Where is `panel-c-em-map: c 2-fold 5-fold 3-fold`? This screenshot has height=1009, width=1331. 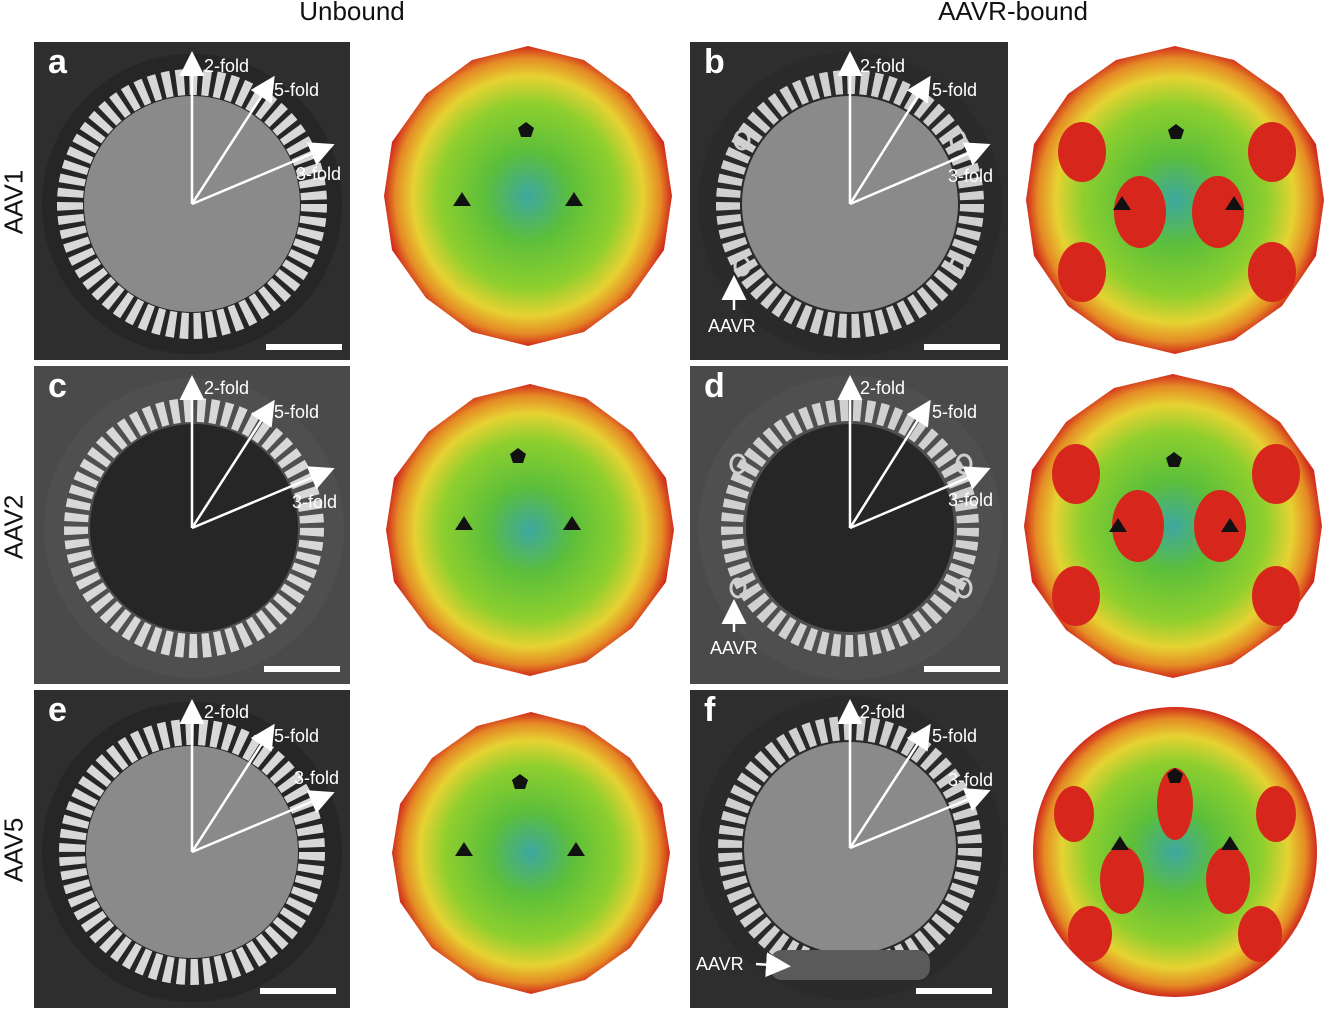 panel-c-em-map: c 2-fold 5-fold 3-fold is located at coordinates (192, 525).